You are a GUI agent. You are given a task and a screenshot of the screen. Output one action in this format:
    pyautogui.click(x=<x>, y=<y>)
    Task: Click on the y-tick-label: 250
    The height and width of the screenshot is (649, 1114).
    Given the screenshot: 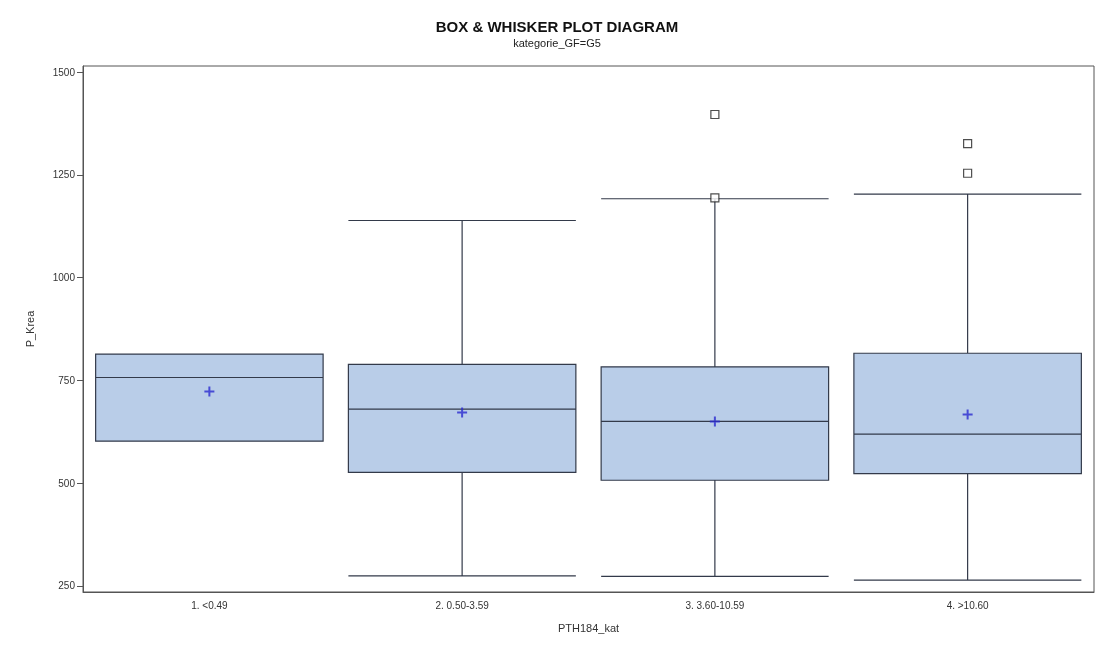 What is the action you would take?
    pyautogui.click(x=67, y=586)
    